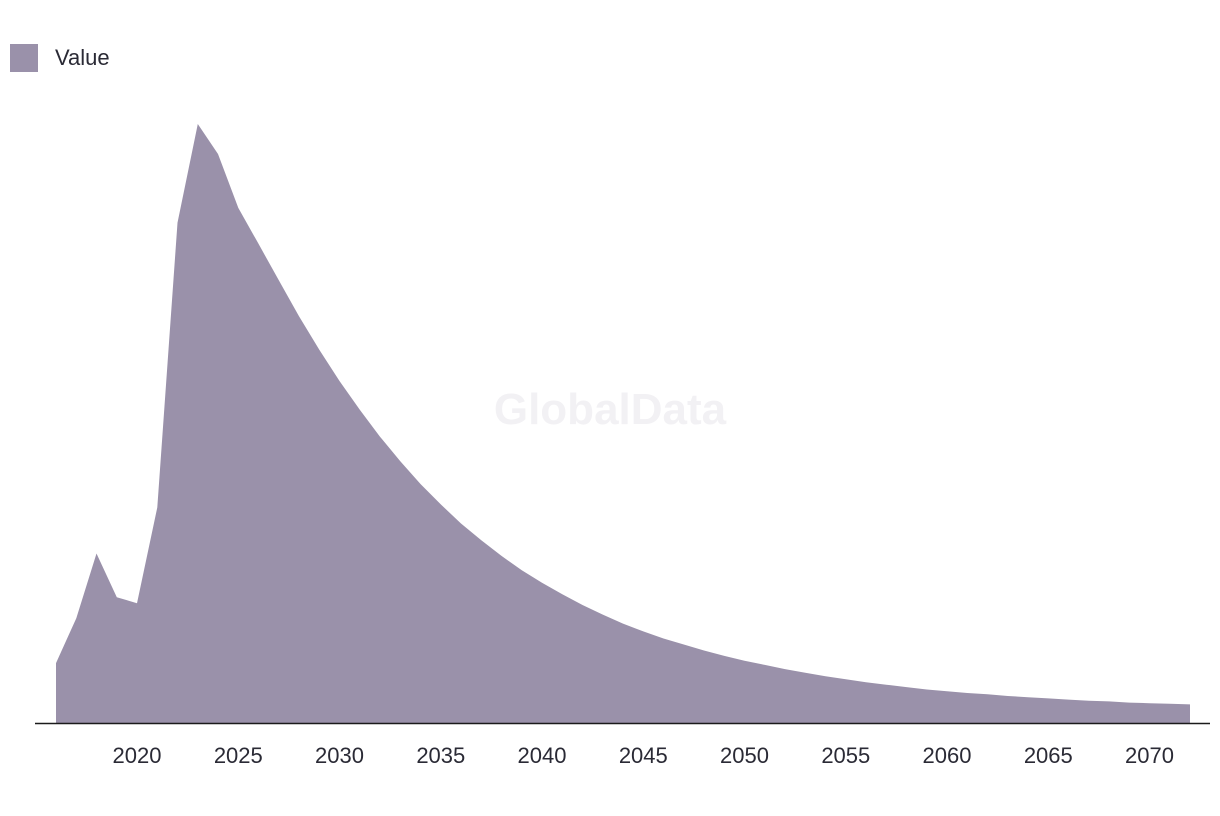 The image size is (1220, 816). I want to click on x-tick-label: 2020, so click(137, 755).